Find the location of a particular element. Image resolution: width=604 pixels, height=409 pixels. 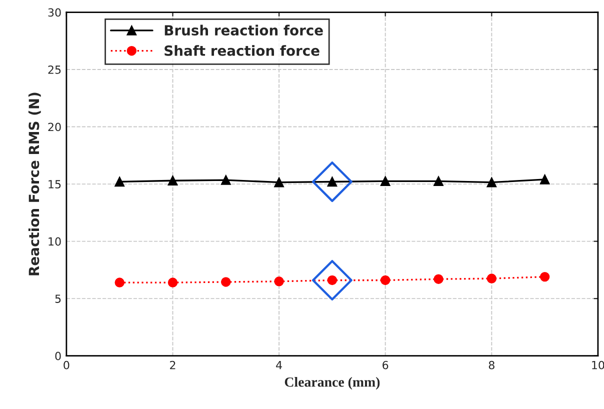

legend-label: Brush reaction force is located at coordinates (243, 30).